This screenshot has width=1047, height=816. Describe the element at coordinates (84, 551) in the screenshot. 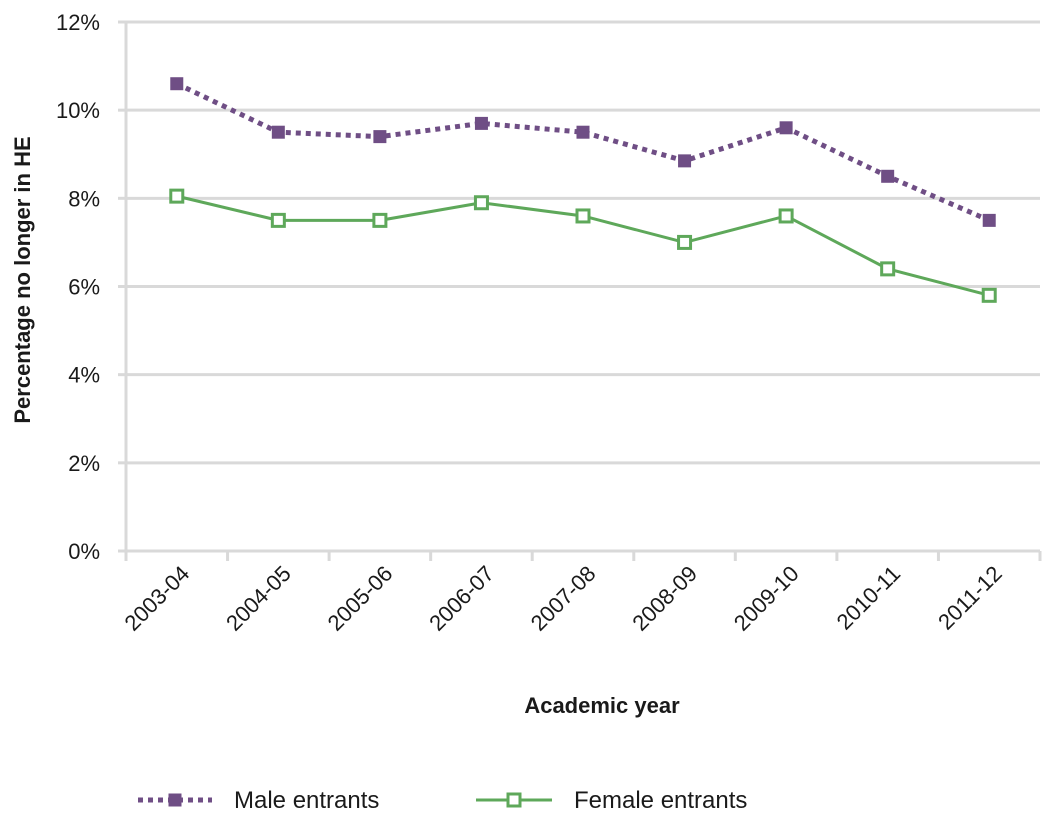

I see `y-tick-label: 0%` at that location.